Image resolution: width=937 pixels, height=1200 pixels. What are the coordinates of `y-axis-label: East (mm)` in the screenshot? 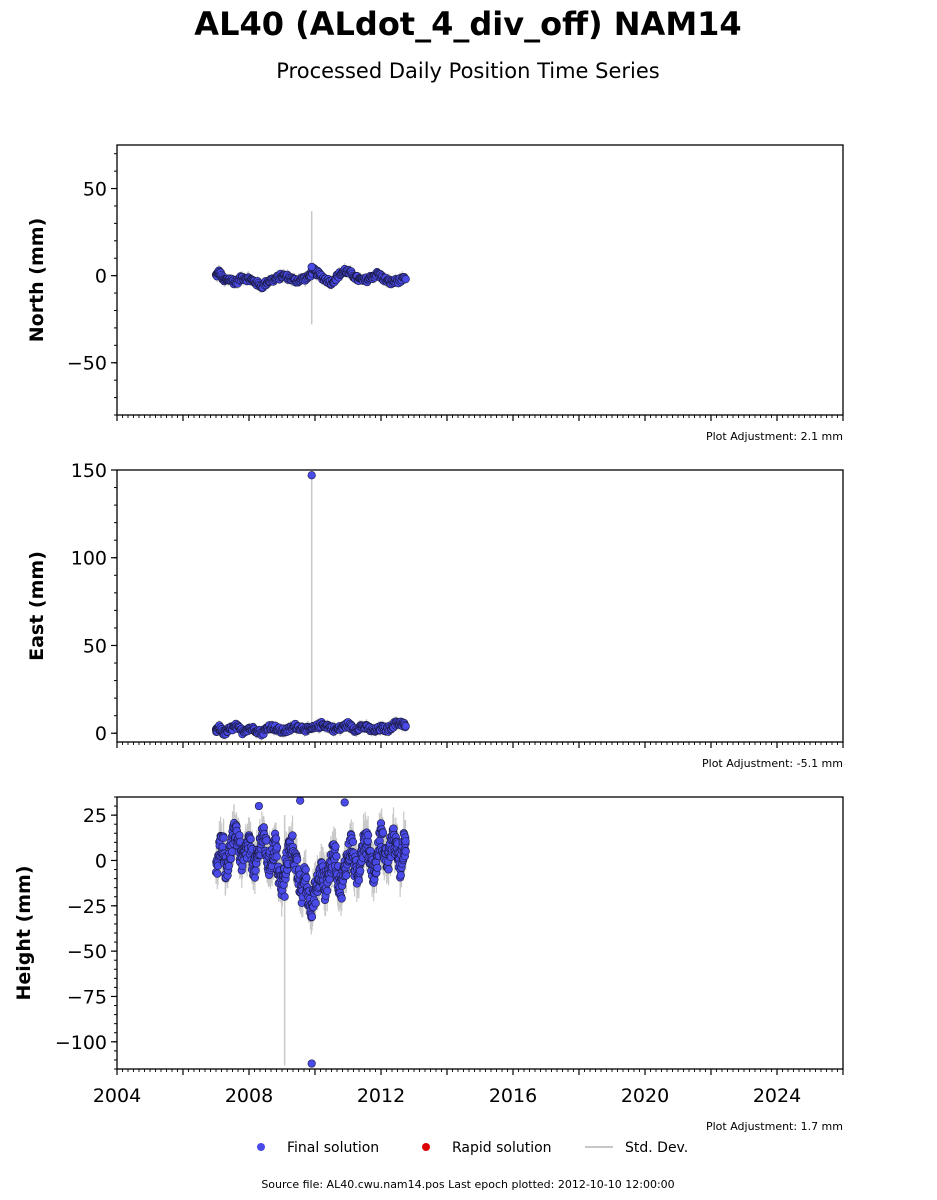 It's located at (37, 606).